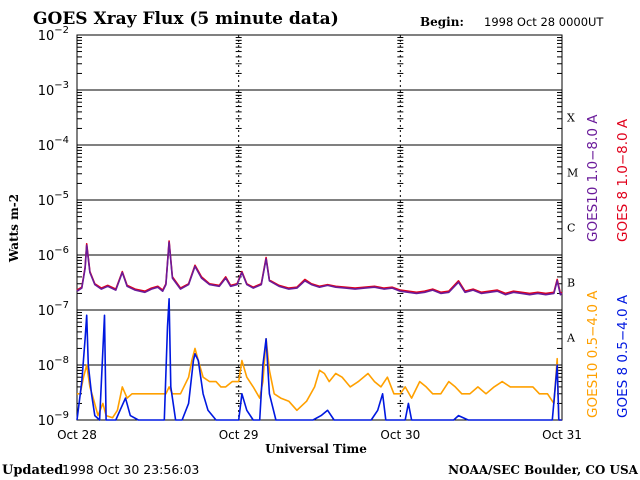  What do you see at coordinates (572, 173) in the screenshot?
I see `flare-class-label: M` at bounding box center [572, 173].